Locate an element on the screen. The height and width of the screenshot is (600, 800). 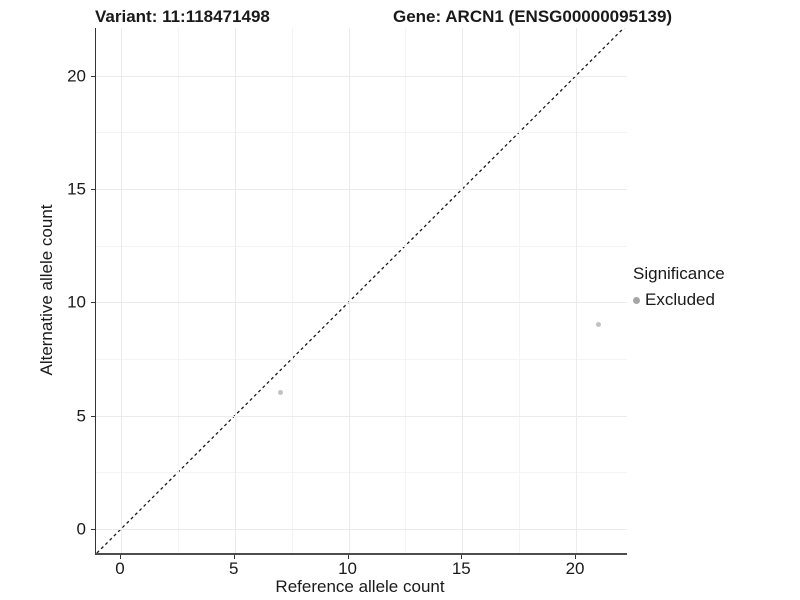
y-axis-title: Alternative allele count is located at coordinates (46, 290).